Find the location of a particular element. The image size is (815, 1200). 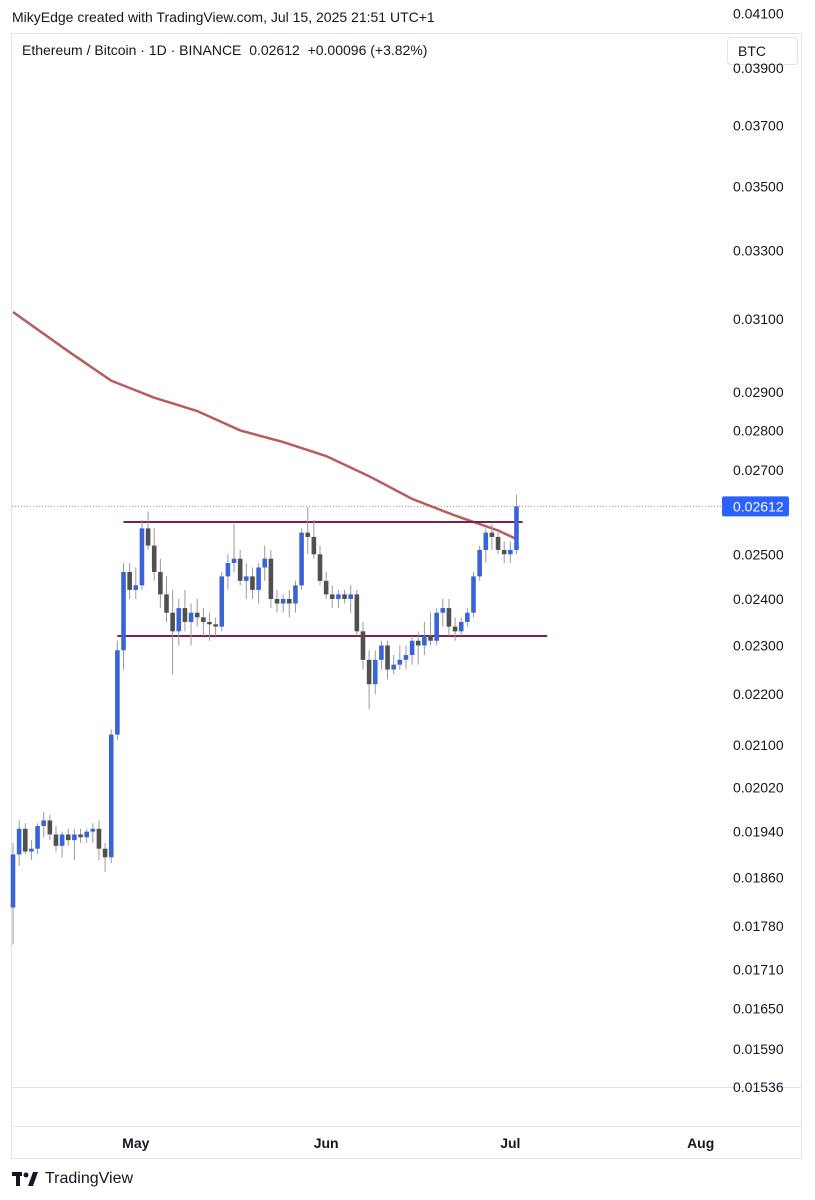

time-tick-label: Aug is located at coordinates (700, 1143).